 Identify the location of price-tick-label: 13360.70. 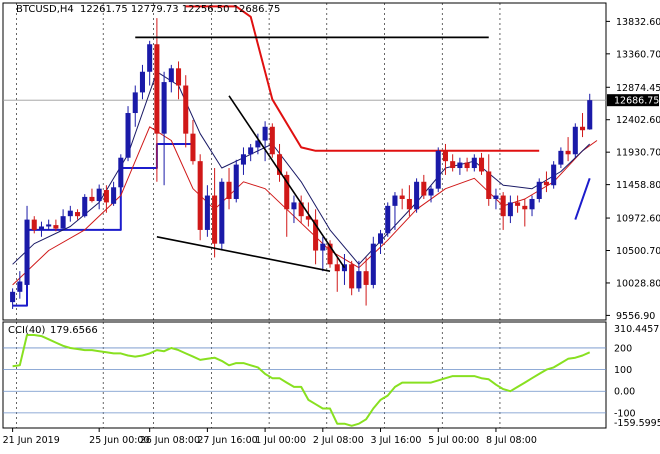
(638, 54).